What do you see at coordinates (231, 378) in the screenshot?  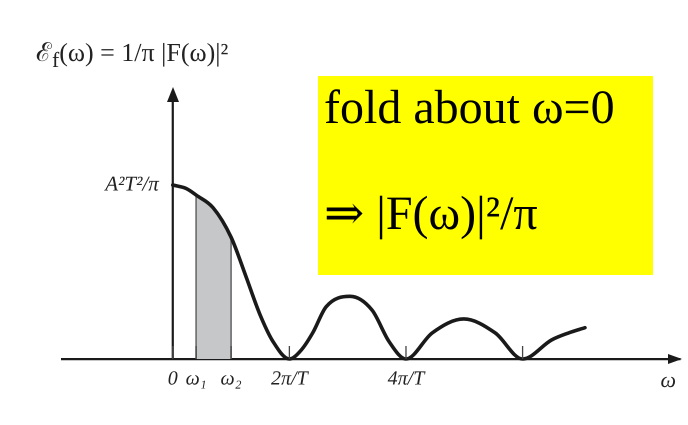 I see `x-tick-label: ω₂` at bounding box center [231, 378].